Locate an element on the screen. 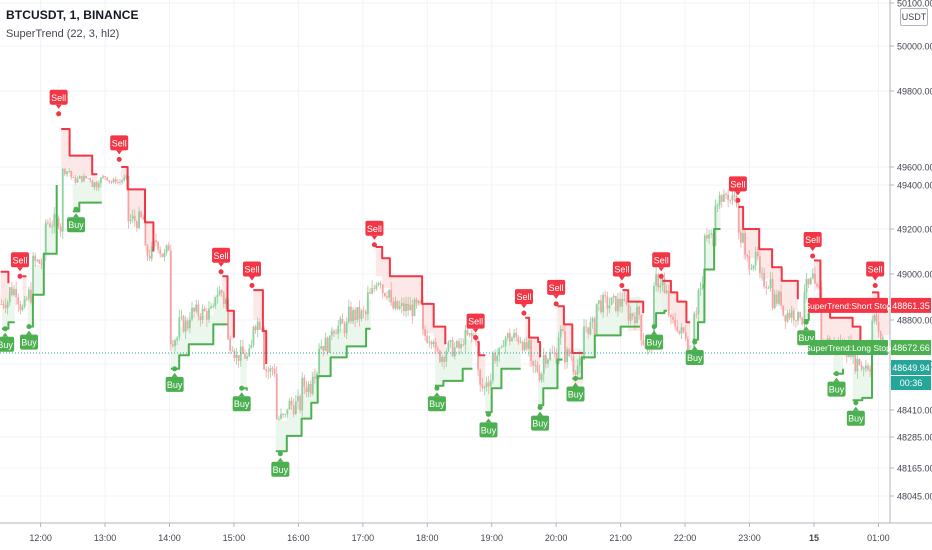 This screenshot has width=932, height=550. stop-name-box is located at coordinates (848, 348).